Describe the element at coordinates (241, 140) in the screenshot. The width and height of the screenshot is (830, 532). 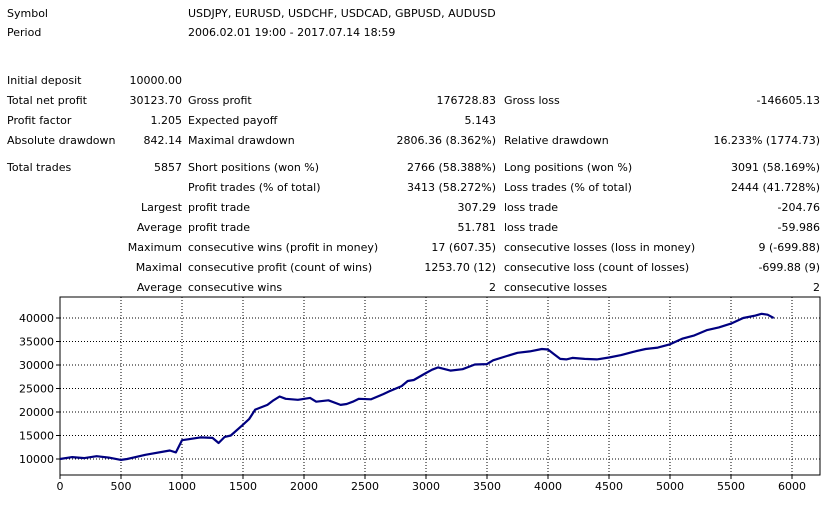
I see `maximal-drawdown-label: Maximal drawdown` at that location.